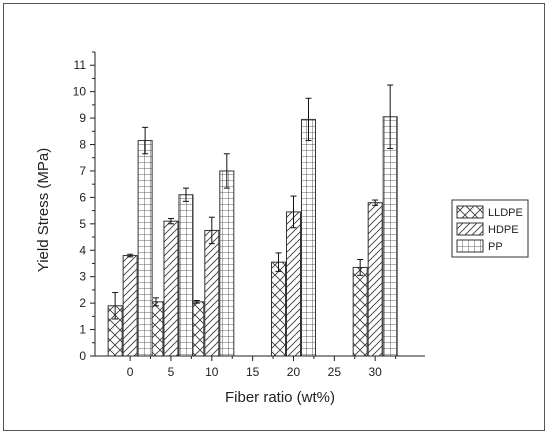  Describe the element at coordinates (82, 356) in the screenshot. I see `y-tick-label-0: 0` at that location.